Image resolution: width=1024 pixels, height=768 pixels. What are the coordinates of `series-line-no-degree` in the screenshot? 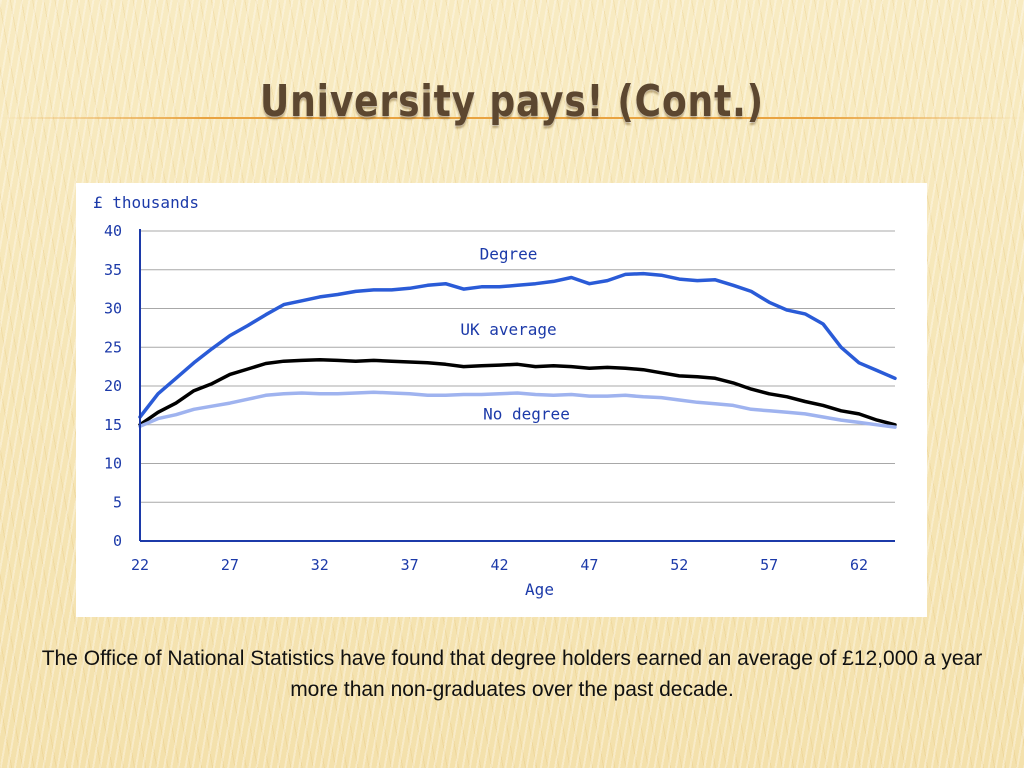 It's located at (517, 409).